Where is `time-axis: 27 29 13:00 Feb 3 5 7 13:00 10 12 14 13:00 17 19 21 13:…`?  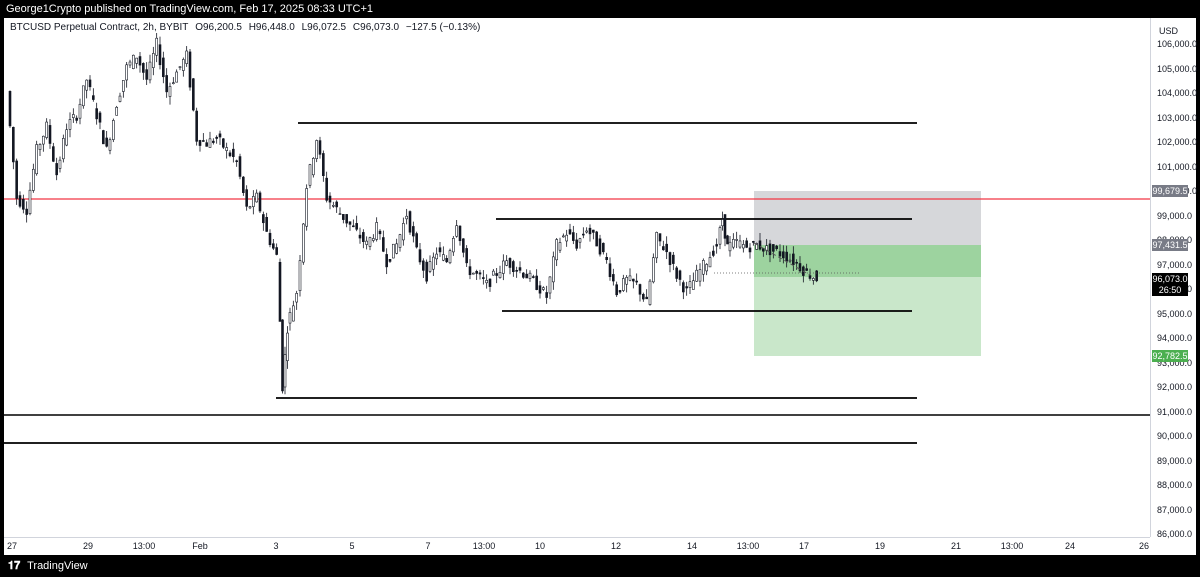 time-axis: 27 29 13:00 Feb 3 5 7 13:00 10 12 14 13:00 17 19 21 13:… is located at coordinates (577, 546).